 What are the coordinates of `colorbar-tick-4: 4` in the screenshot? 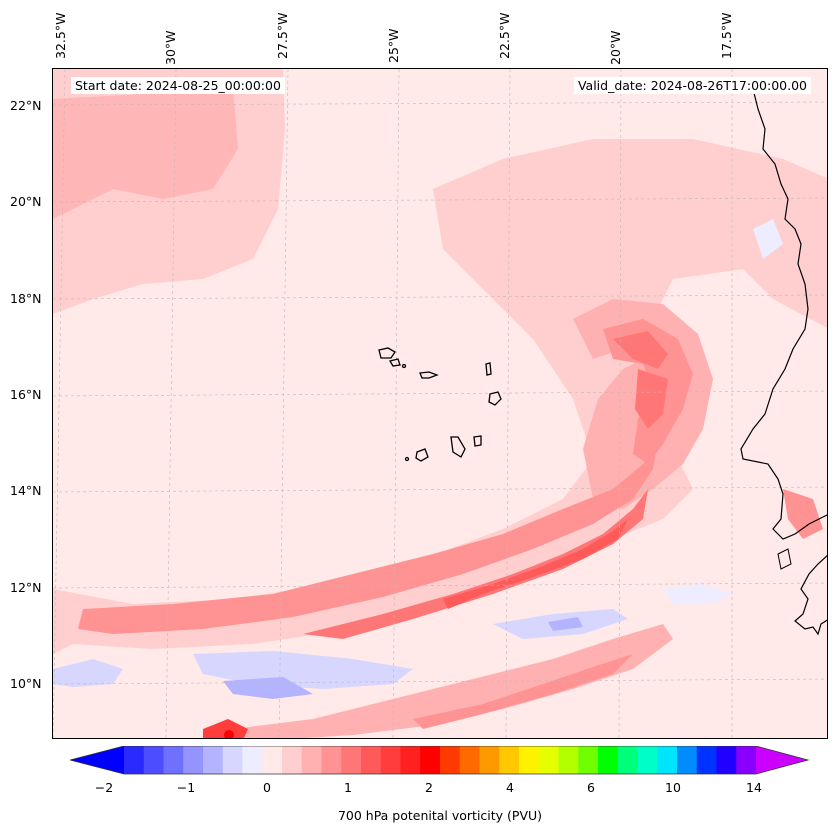 It's located at (510, 787).